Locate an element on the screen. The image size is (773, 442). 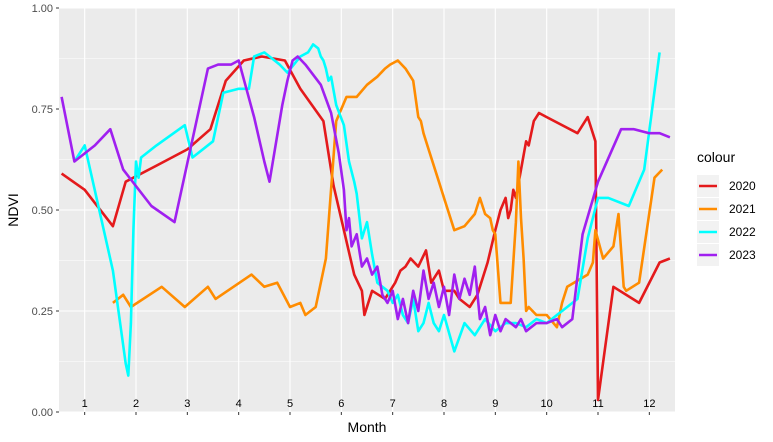
y-axis-title: NDVI is located at coordinates (13, 209).